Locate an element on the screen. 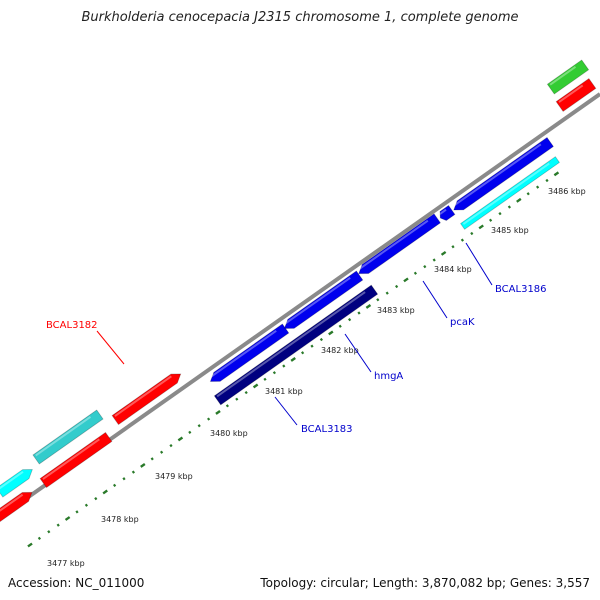 This screenshot has height=600, width=600. accession-text: Accession: NC_011000 is located at coordinates (76, 583).